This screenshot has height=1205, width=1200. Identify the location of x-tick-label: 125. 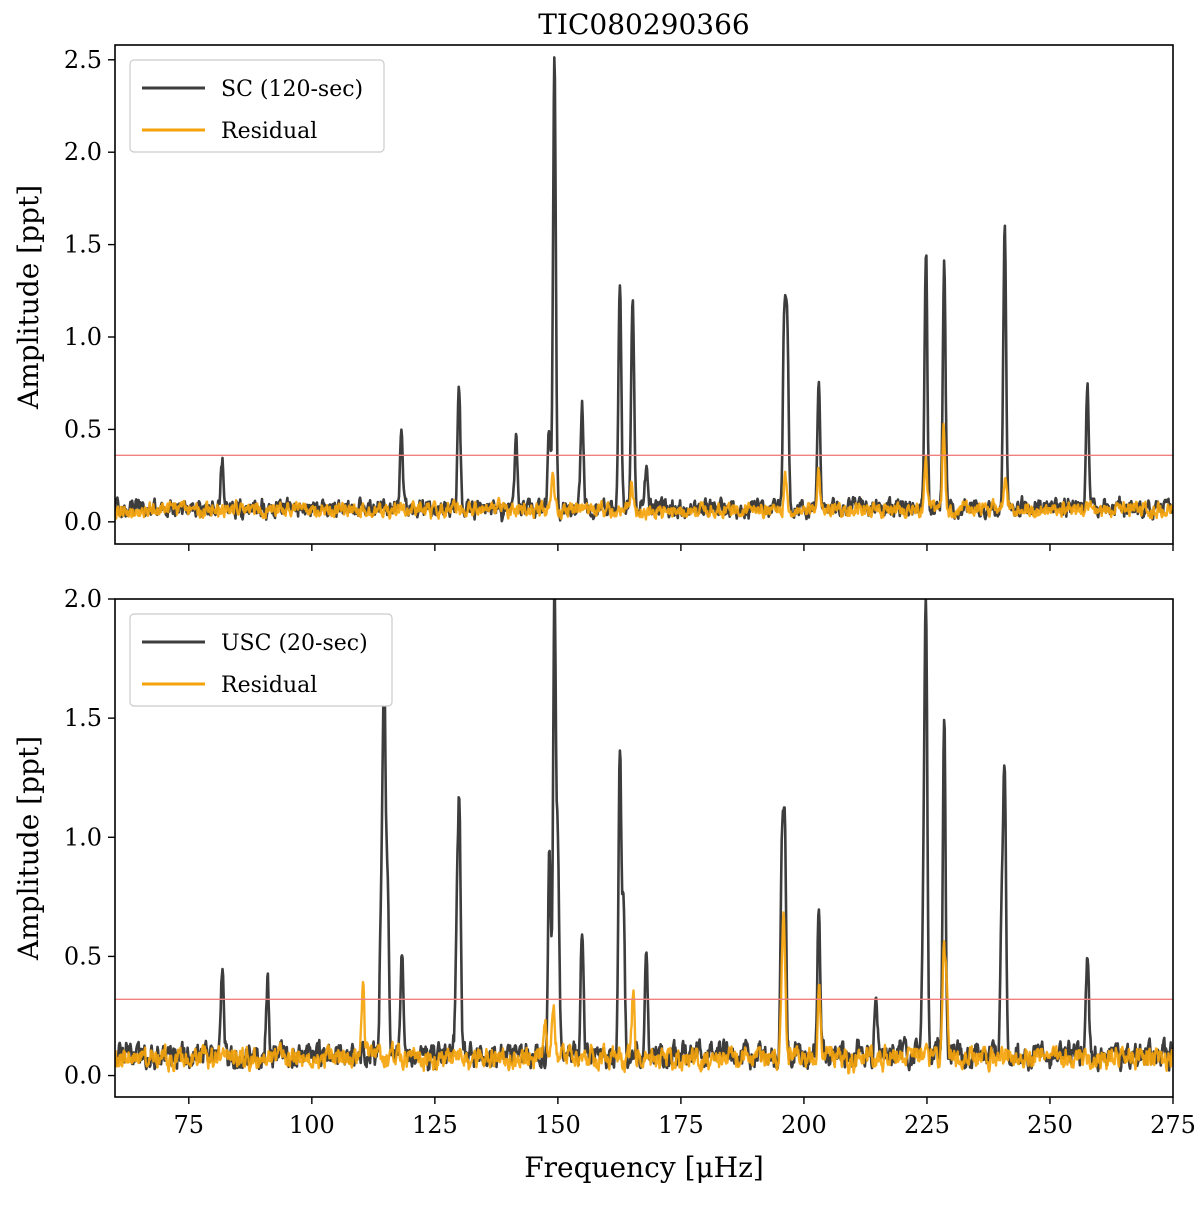
(435, 1125).